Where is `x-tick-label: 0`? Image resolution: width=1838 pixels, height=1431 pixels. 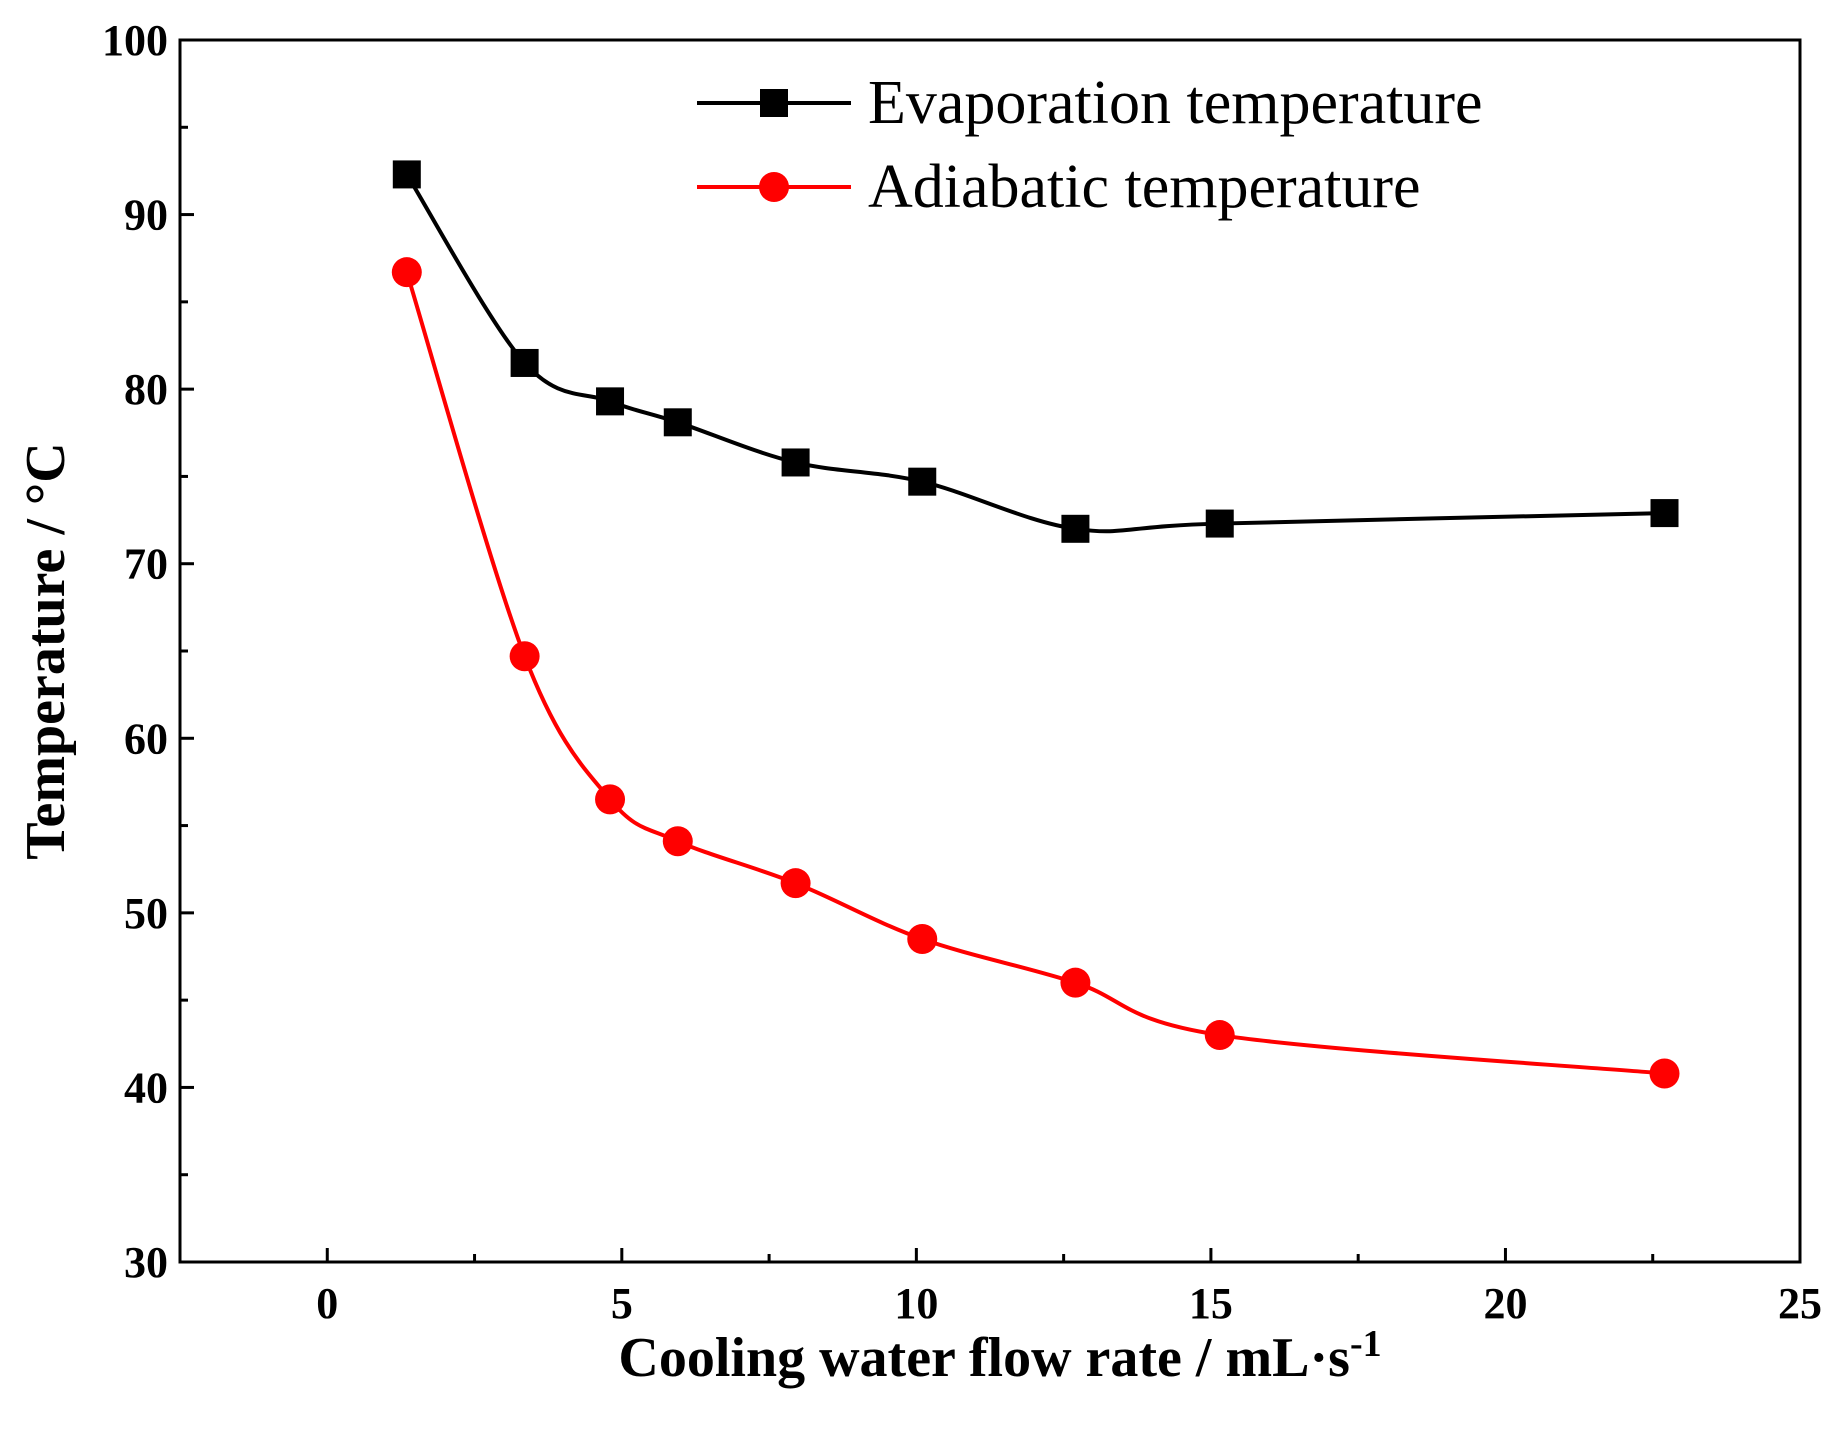
x-tick-label: 0 is located at coordinates (327, 1303).